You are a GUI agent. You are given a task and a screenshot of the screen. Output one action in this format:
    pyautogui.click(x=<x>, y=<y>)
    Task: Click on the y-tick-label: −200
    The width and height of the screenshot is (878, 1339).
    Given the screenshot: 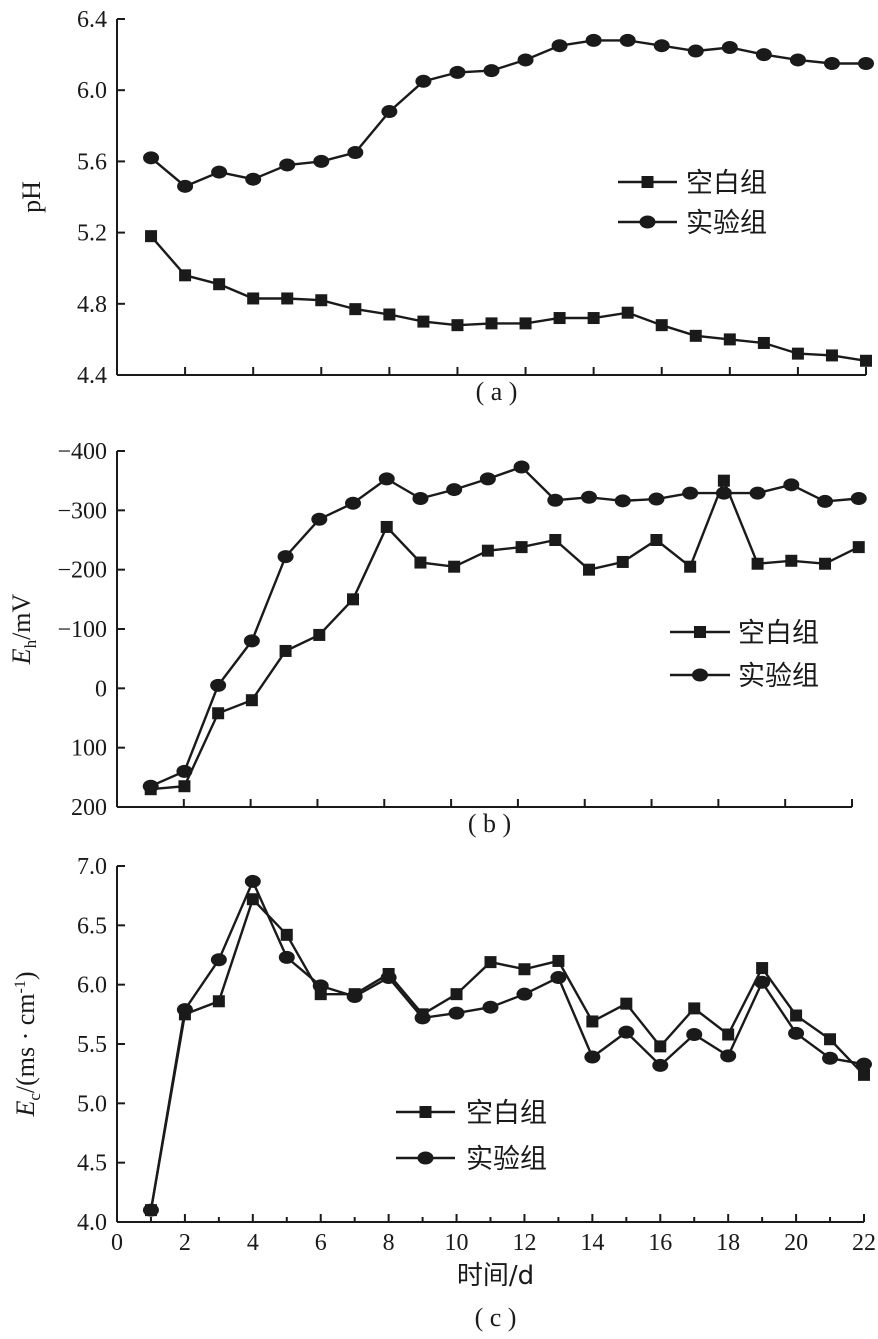 What is the action you would take?
    pyautogui.click(x=82, y=571)
    